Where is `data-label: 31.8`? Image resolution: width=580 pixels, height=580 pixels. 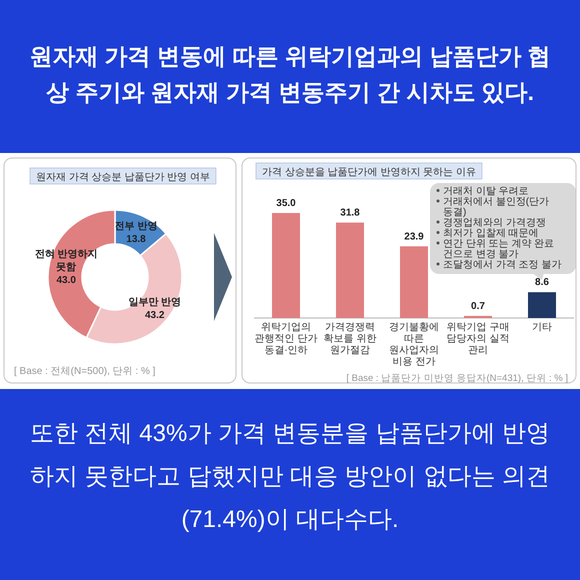
data-label: 31.8 is located at coordinates (350, 213).